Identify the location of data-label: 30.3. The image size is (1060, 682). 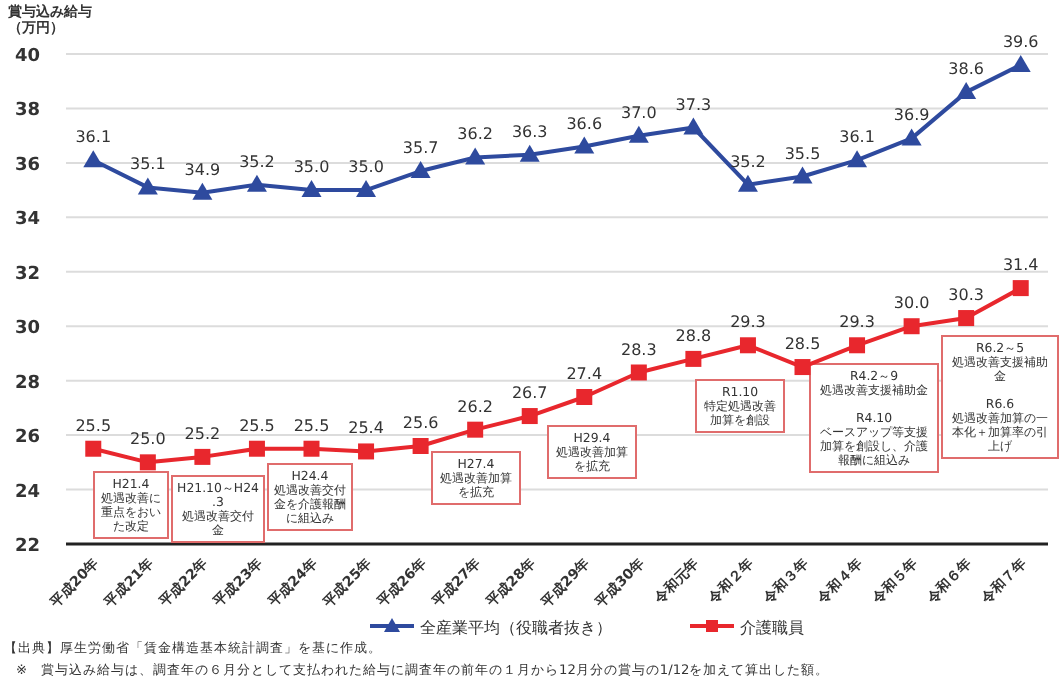
(966, 295).